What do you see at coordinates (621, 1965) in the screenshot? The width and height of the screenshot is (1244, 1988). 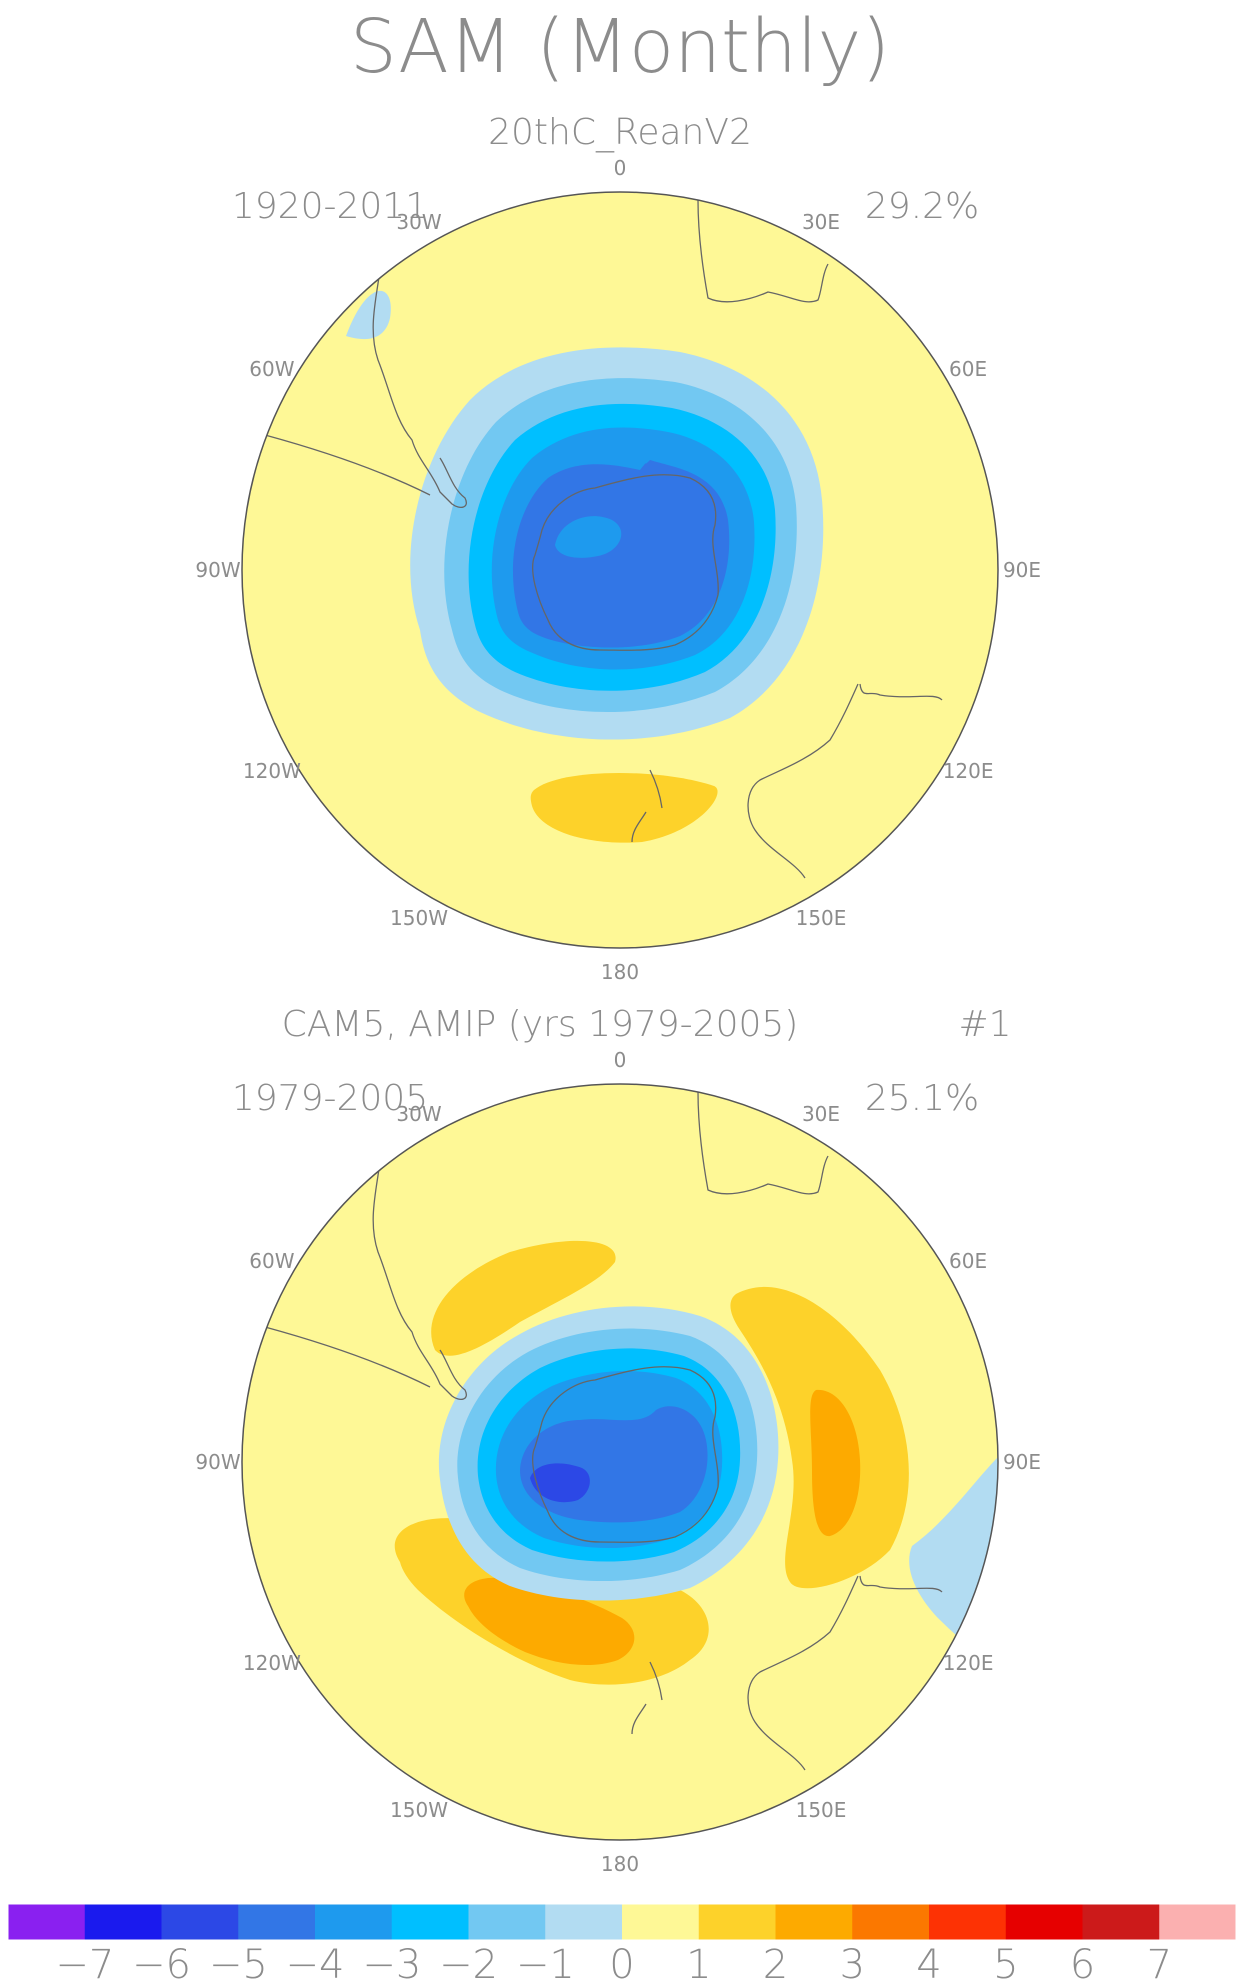 I see `colorbar-tick-label-7: 0` at bounding box center [621, 1965].